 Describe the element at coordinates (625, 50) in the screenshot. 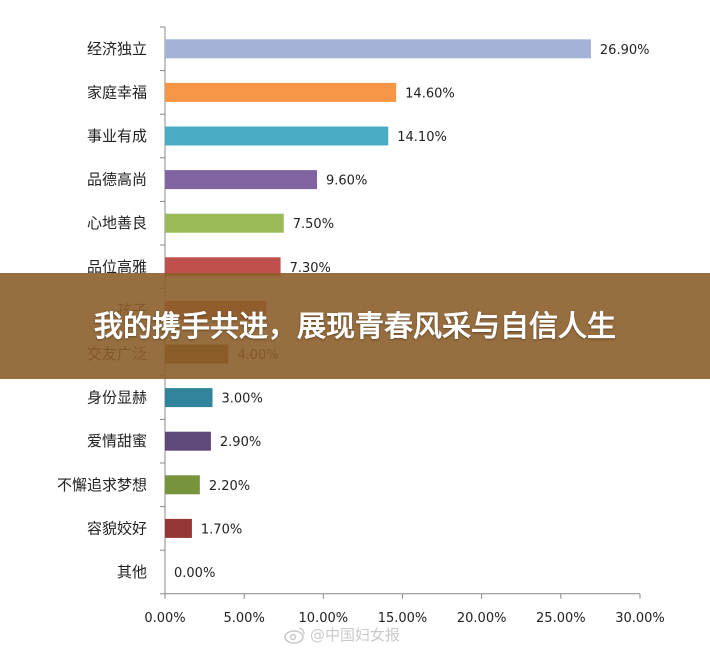

I see `data-label: 26.90%` at that location.